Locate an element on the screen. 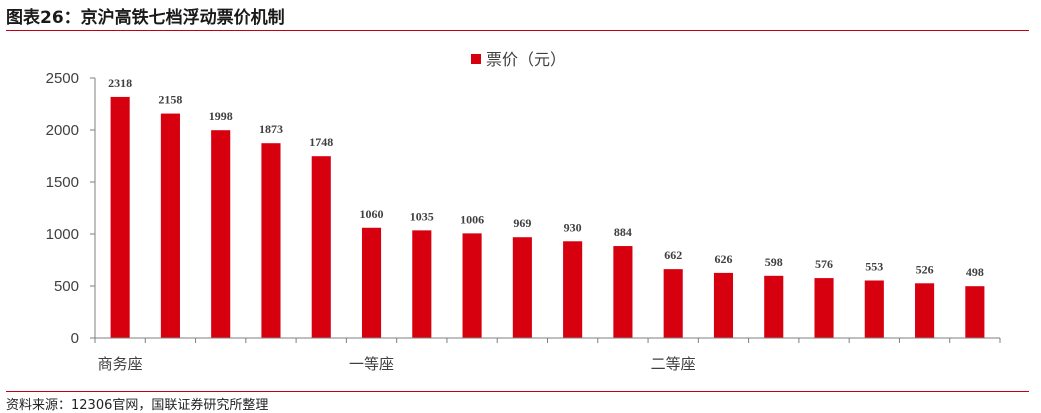 This screenshot has height=413, width=1041. title-rule is located at coordinates (517, 30).